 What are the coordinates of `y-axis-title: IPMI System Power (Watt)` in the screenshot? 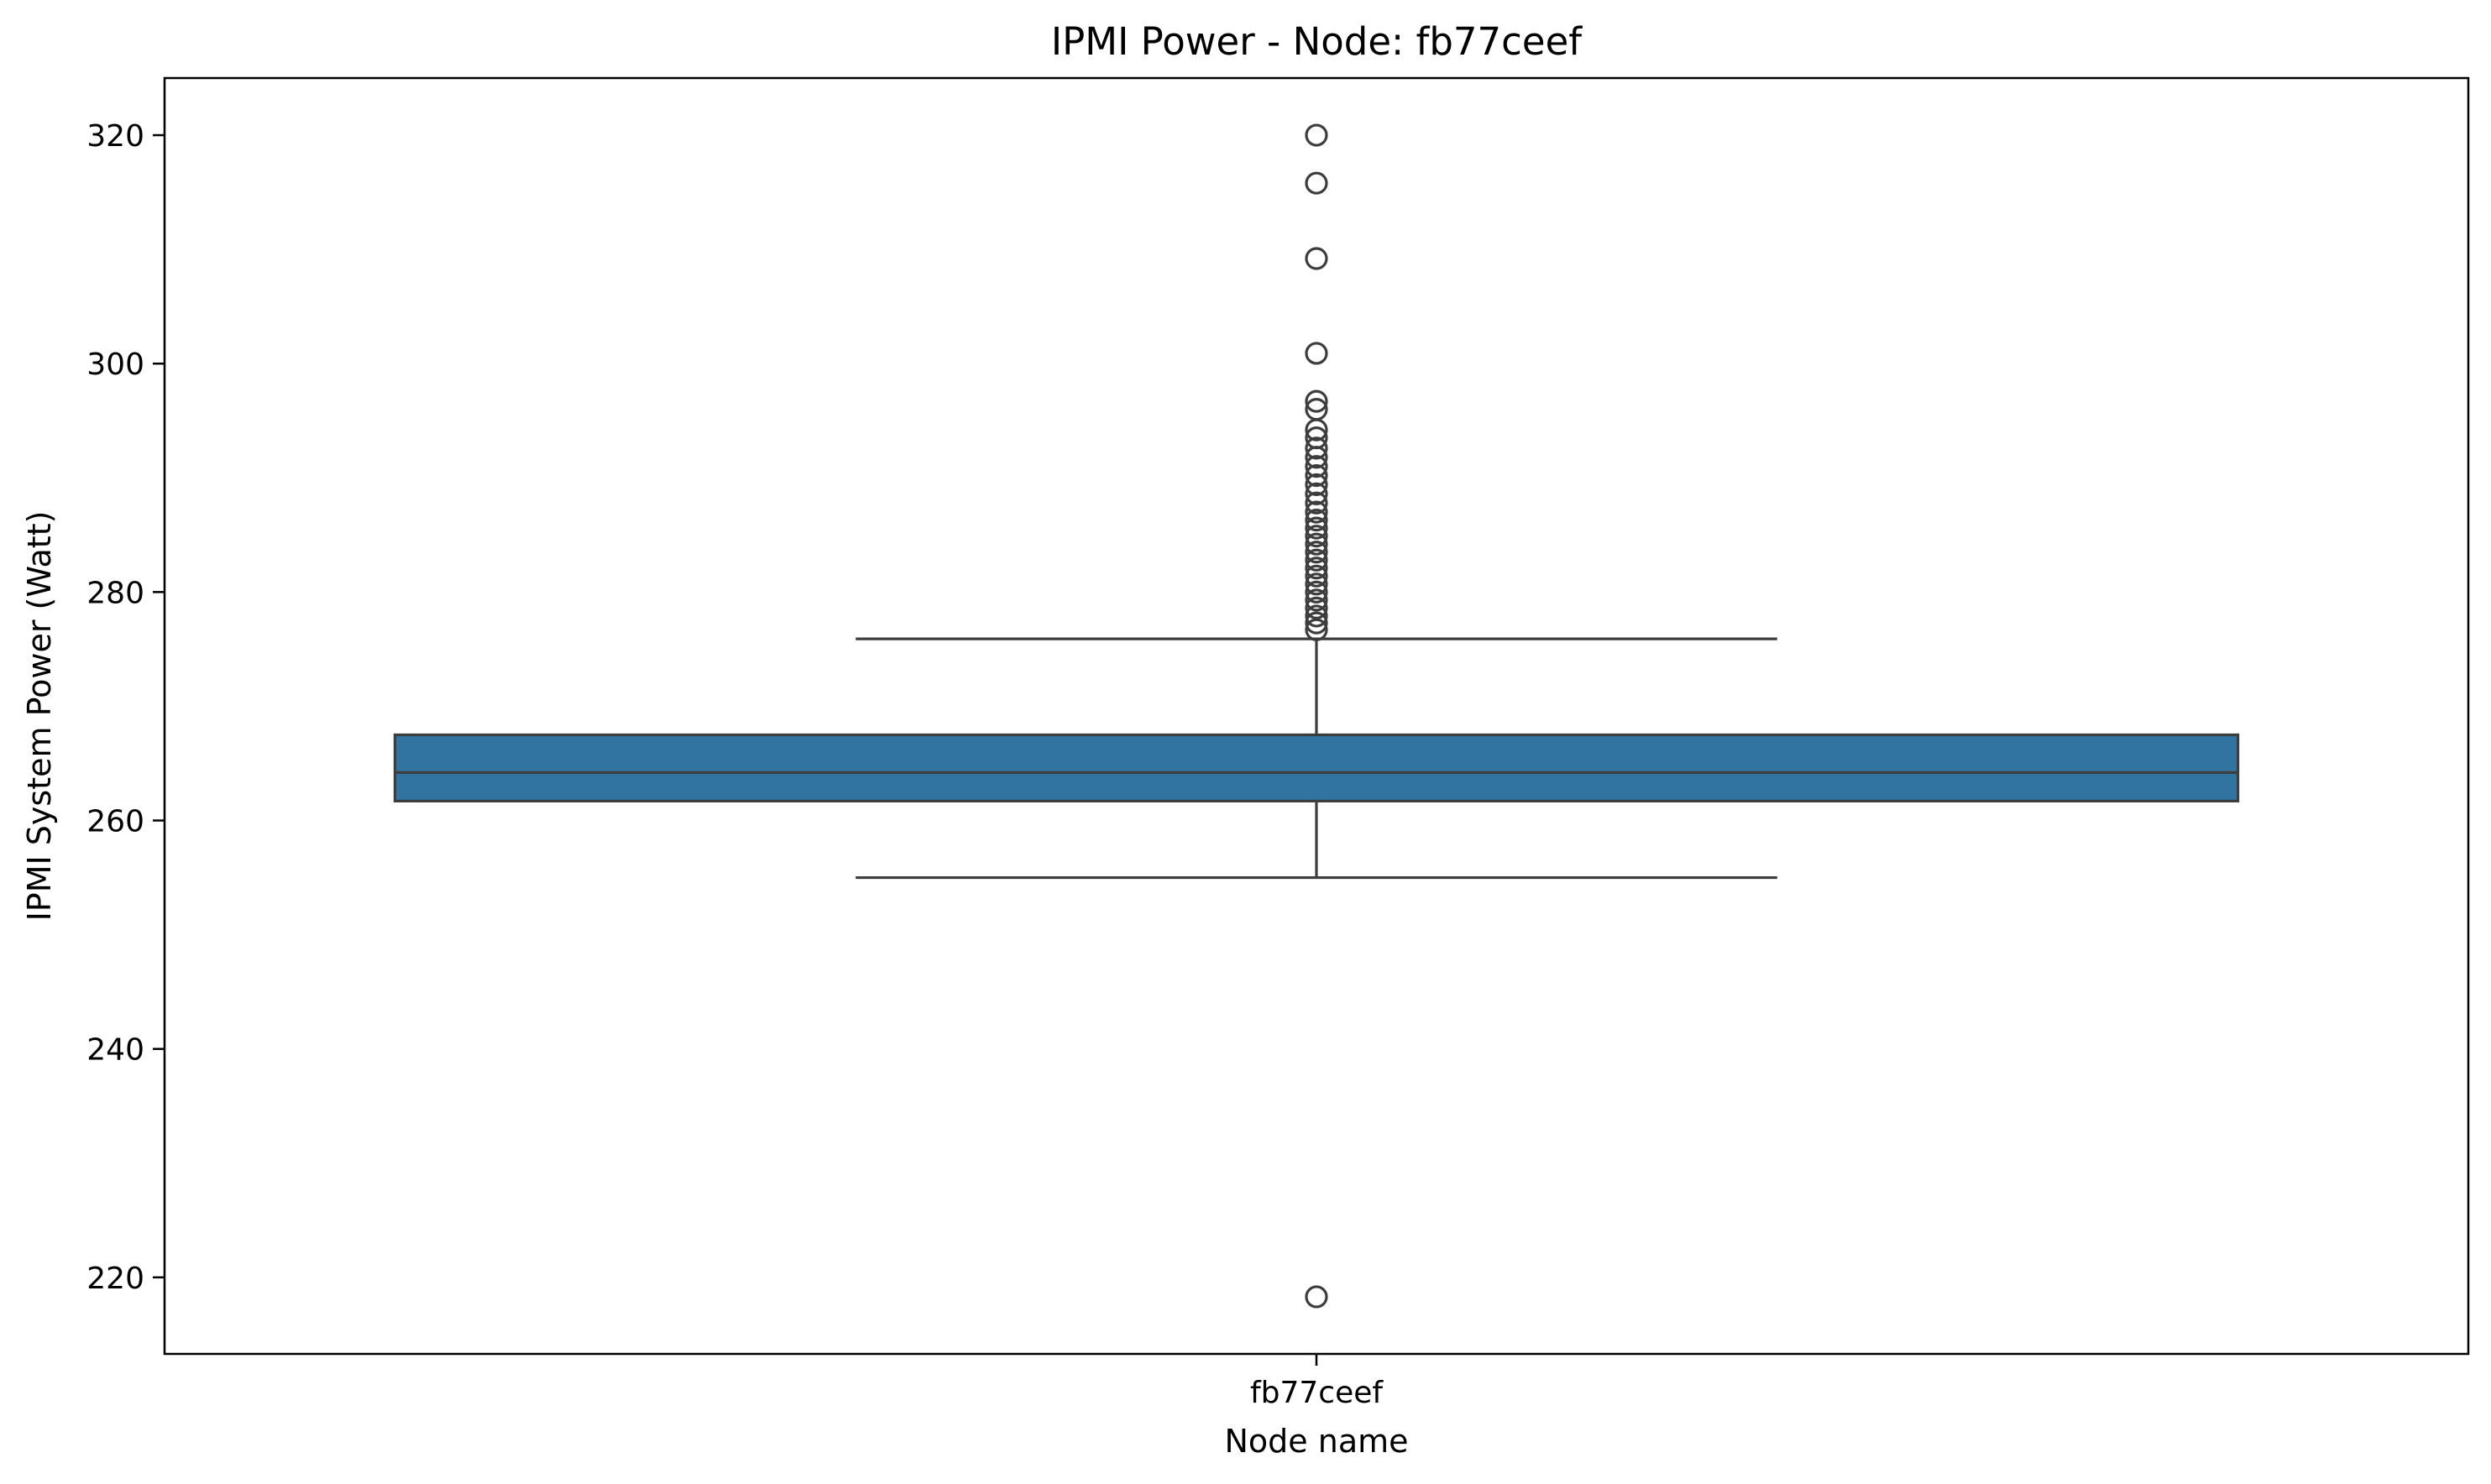 It's located at (39, 716).